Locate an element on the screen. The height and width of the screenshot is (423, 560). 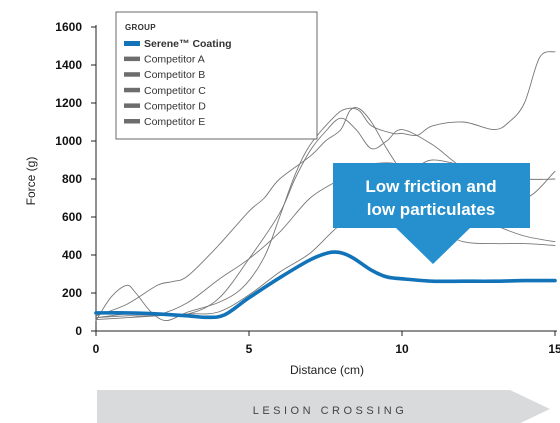
y-axis-title: Force (g) is located at coordinates (31, 181).